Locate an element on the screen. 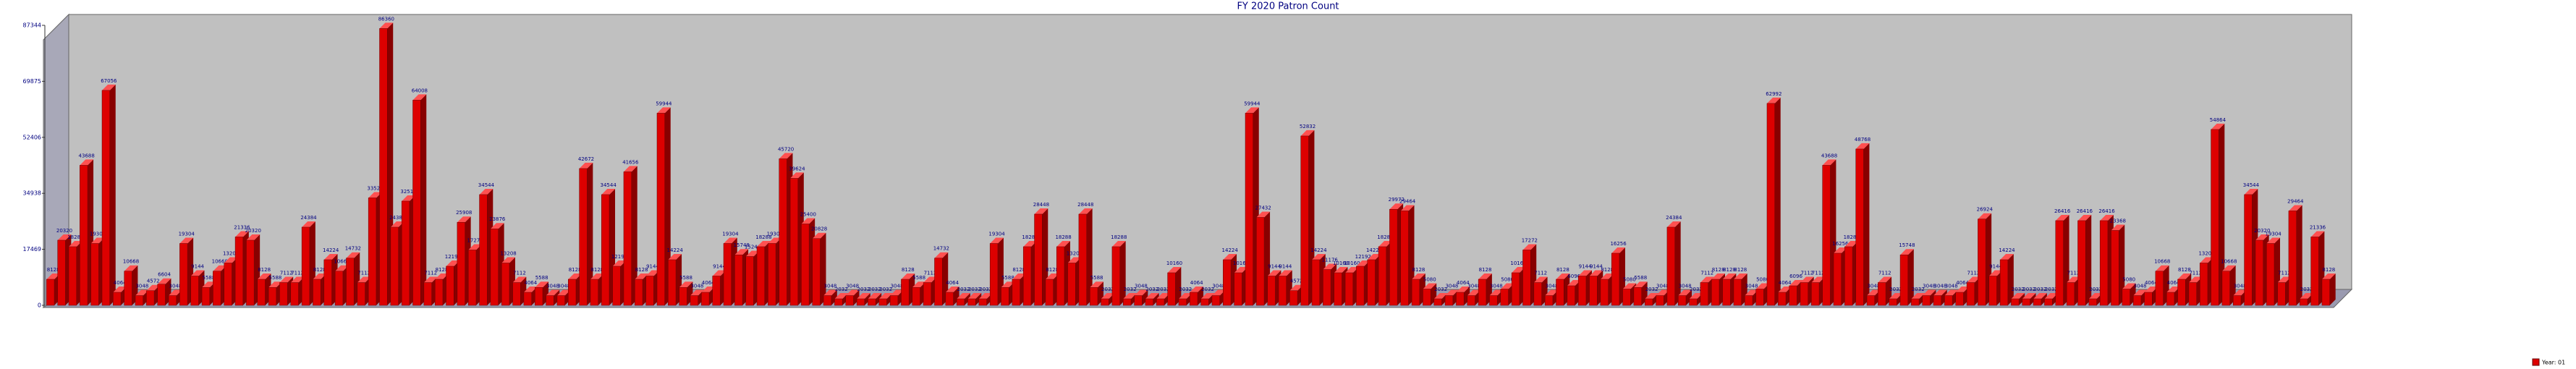  data-label: 10668 is located at coordinates (220, 262).